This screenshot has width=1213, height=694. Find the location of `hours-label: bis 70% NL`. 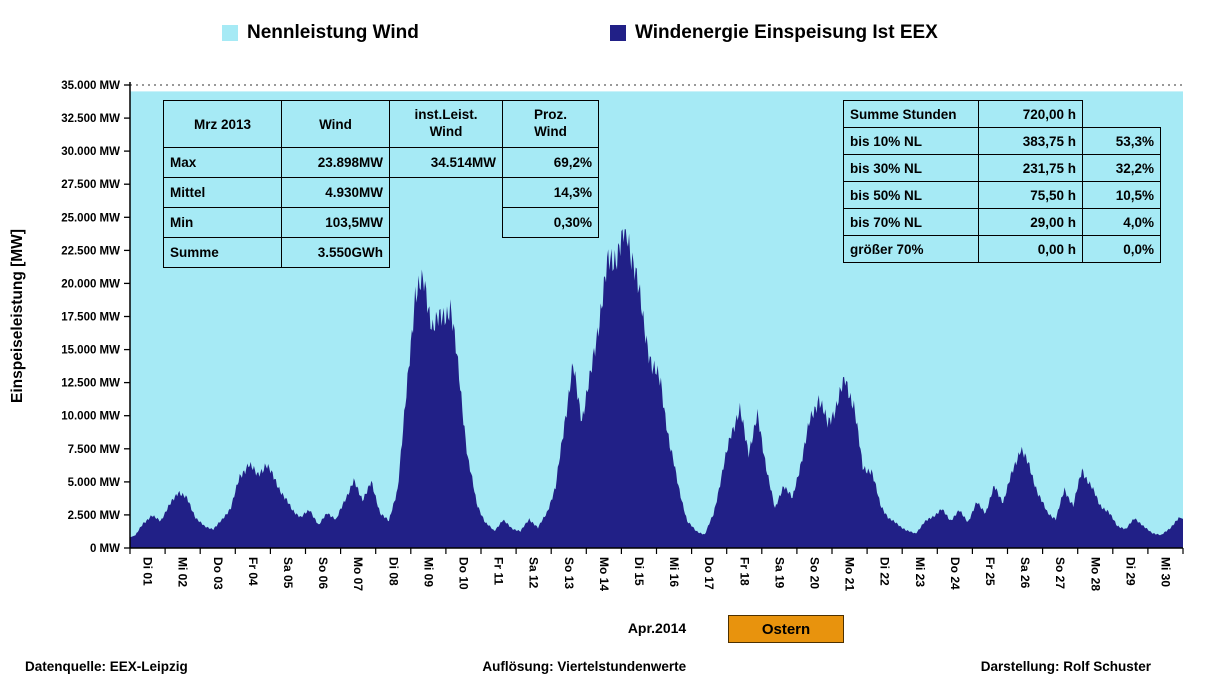

hours-label: bis 70% NL is located at coordinates (911, 222).